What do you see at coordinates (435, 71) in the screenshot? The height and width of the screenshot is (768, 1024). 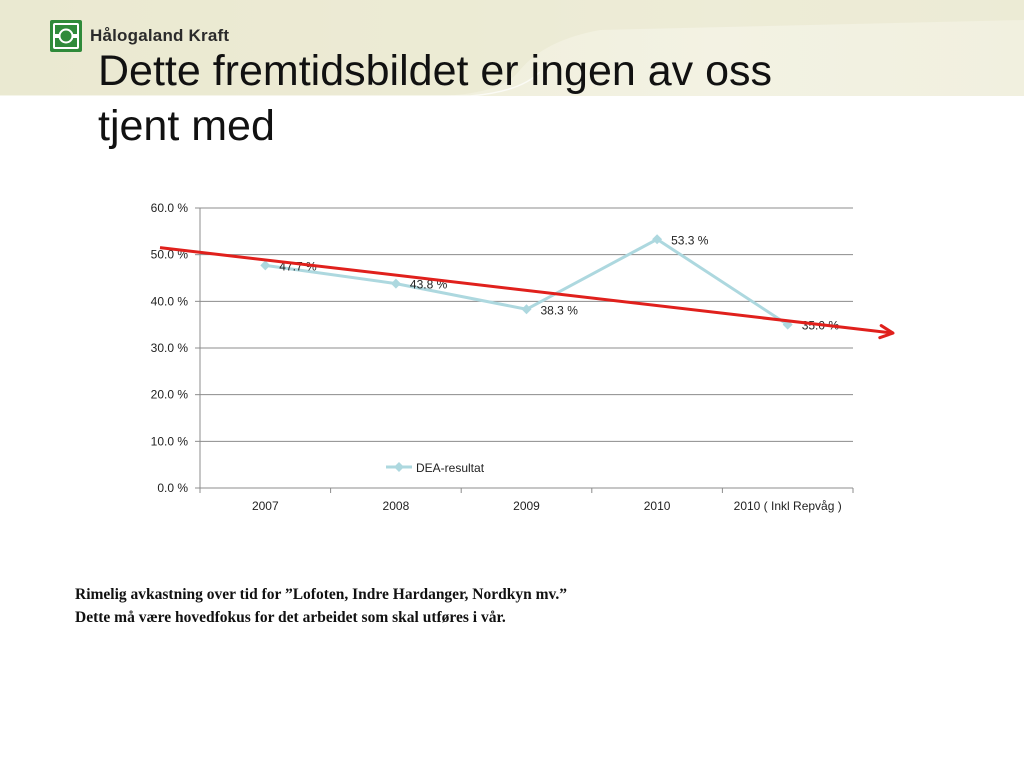 I see `slide-title-line-1: Dette fremtidsbildet er ingen av oss` at bounding box center [435, 71].